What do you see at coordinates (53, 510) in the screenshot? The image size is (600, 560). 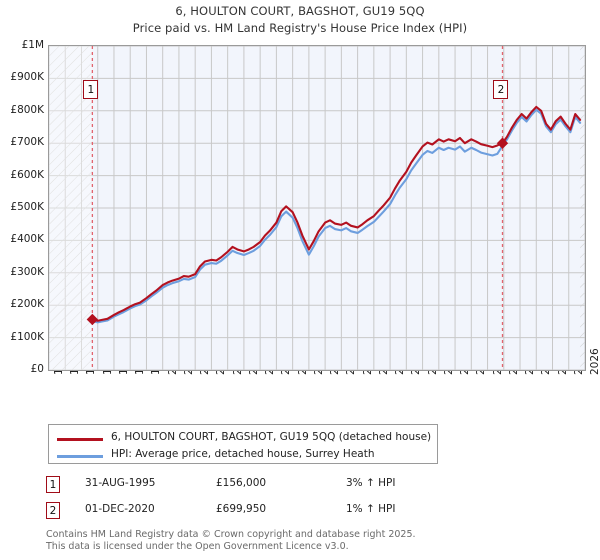 I see `transaction-index-badge: 2` at bounding box center [53, 510].